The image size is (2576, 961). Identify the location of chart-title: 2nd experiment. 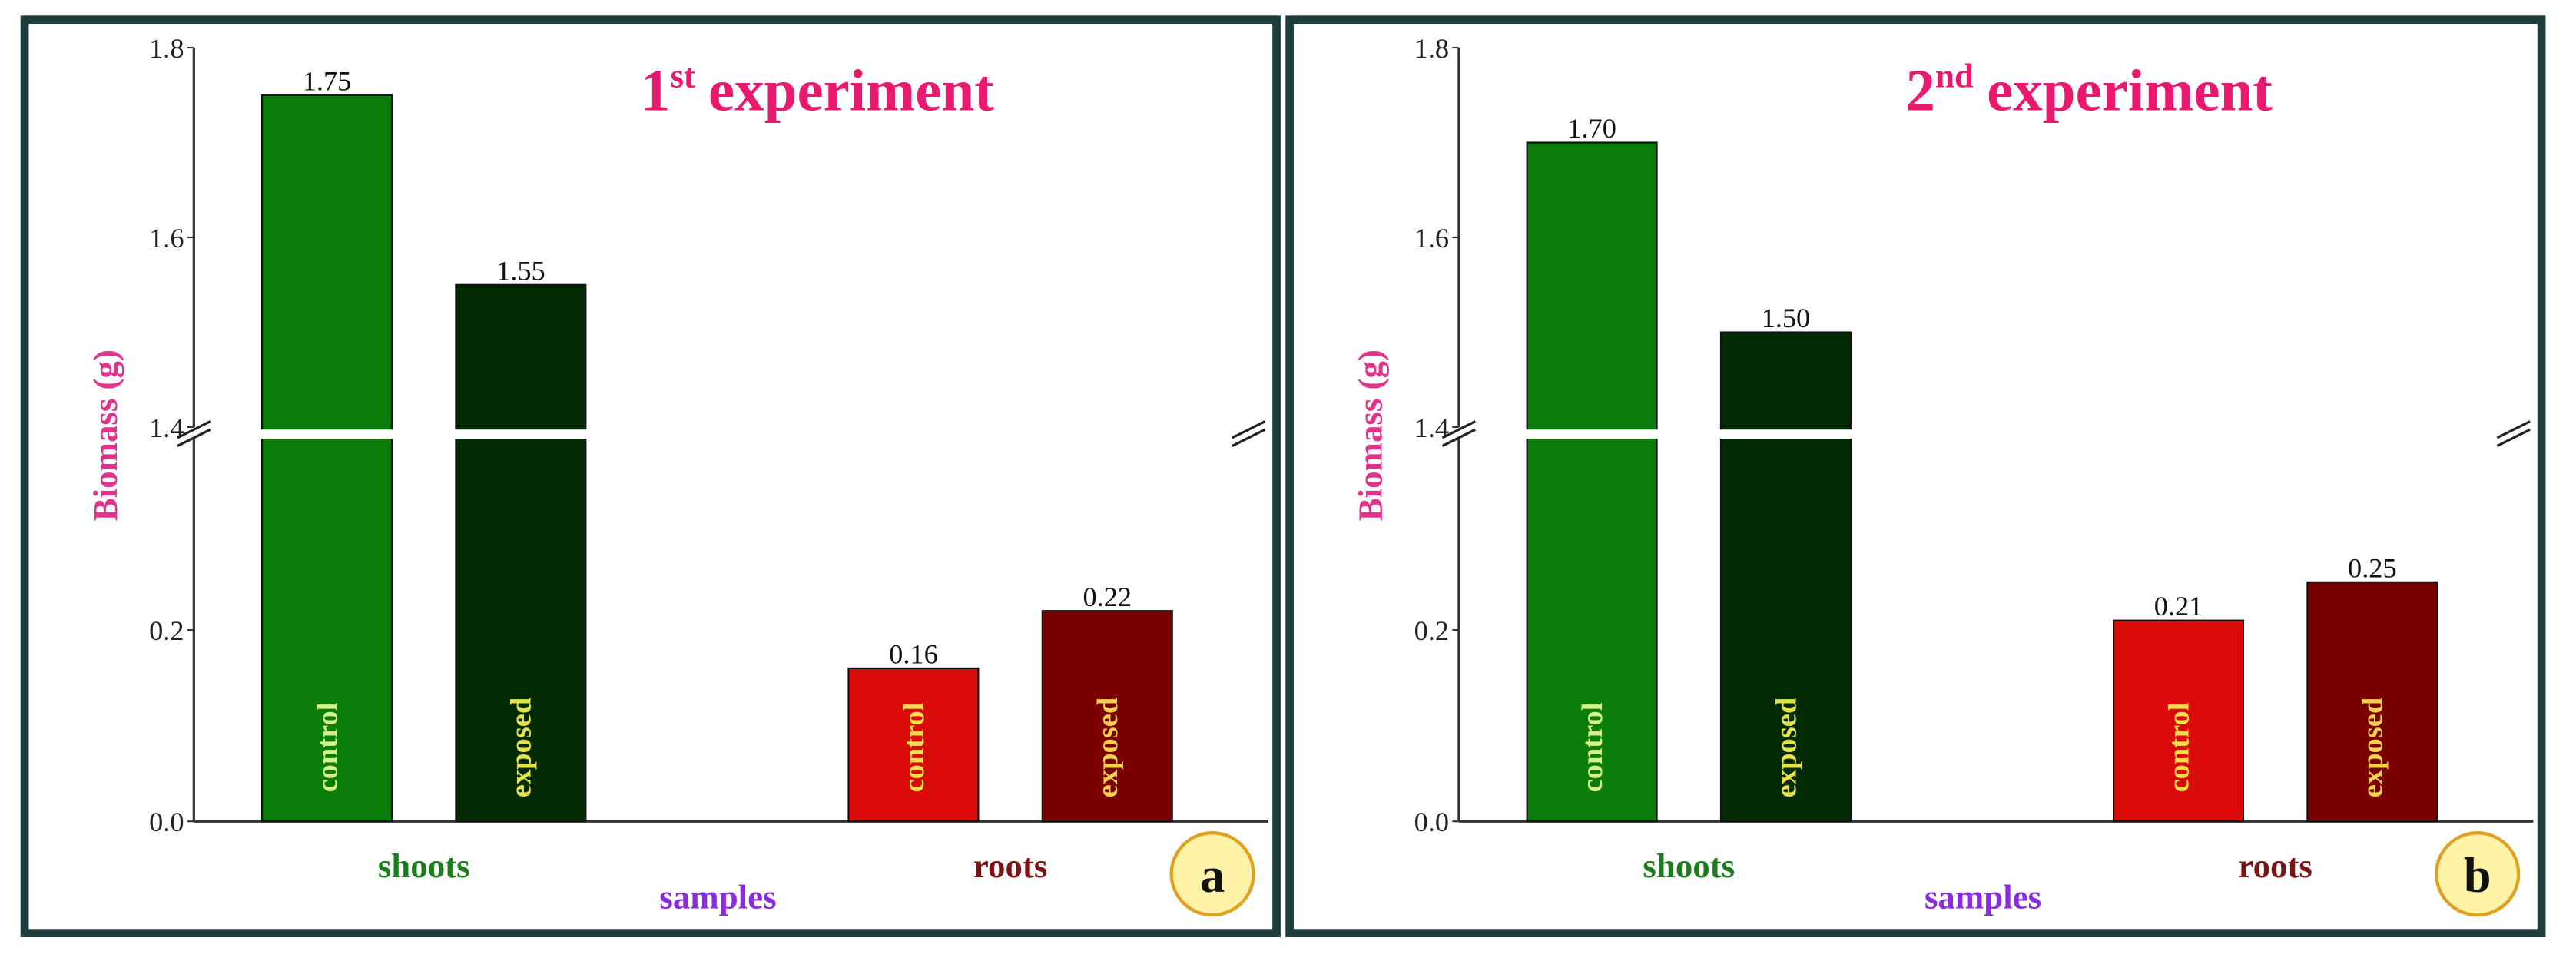
(2089, 89).